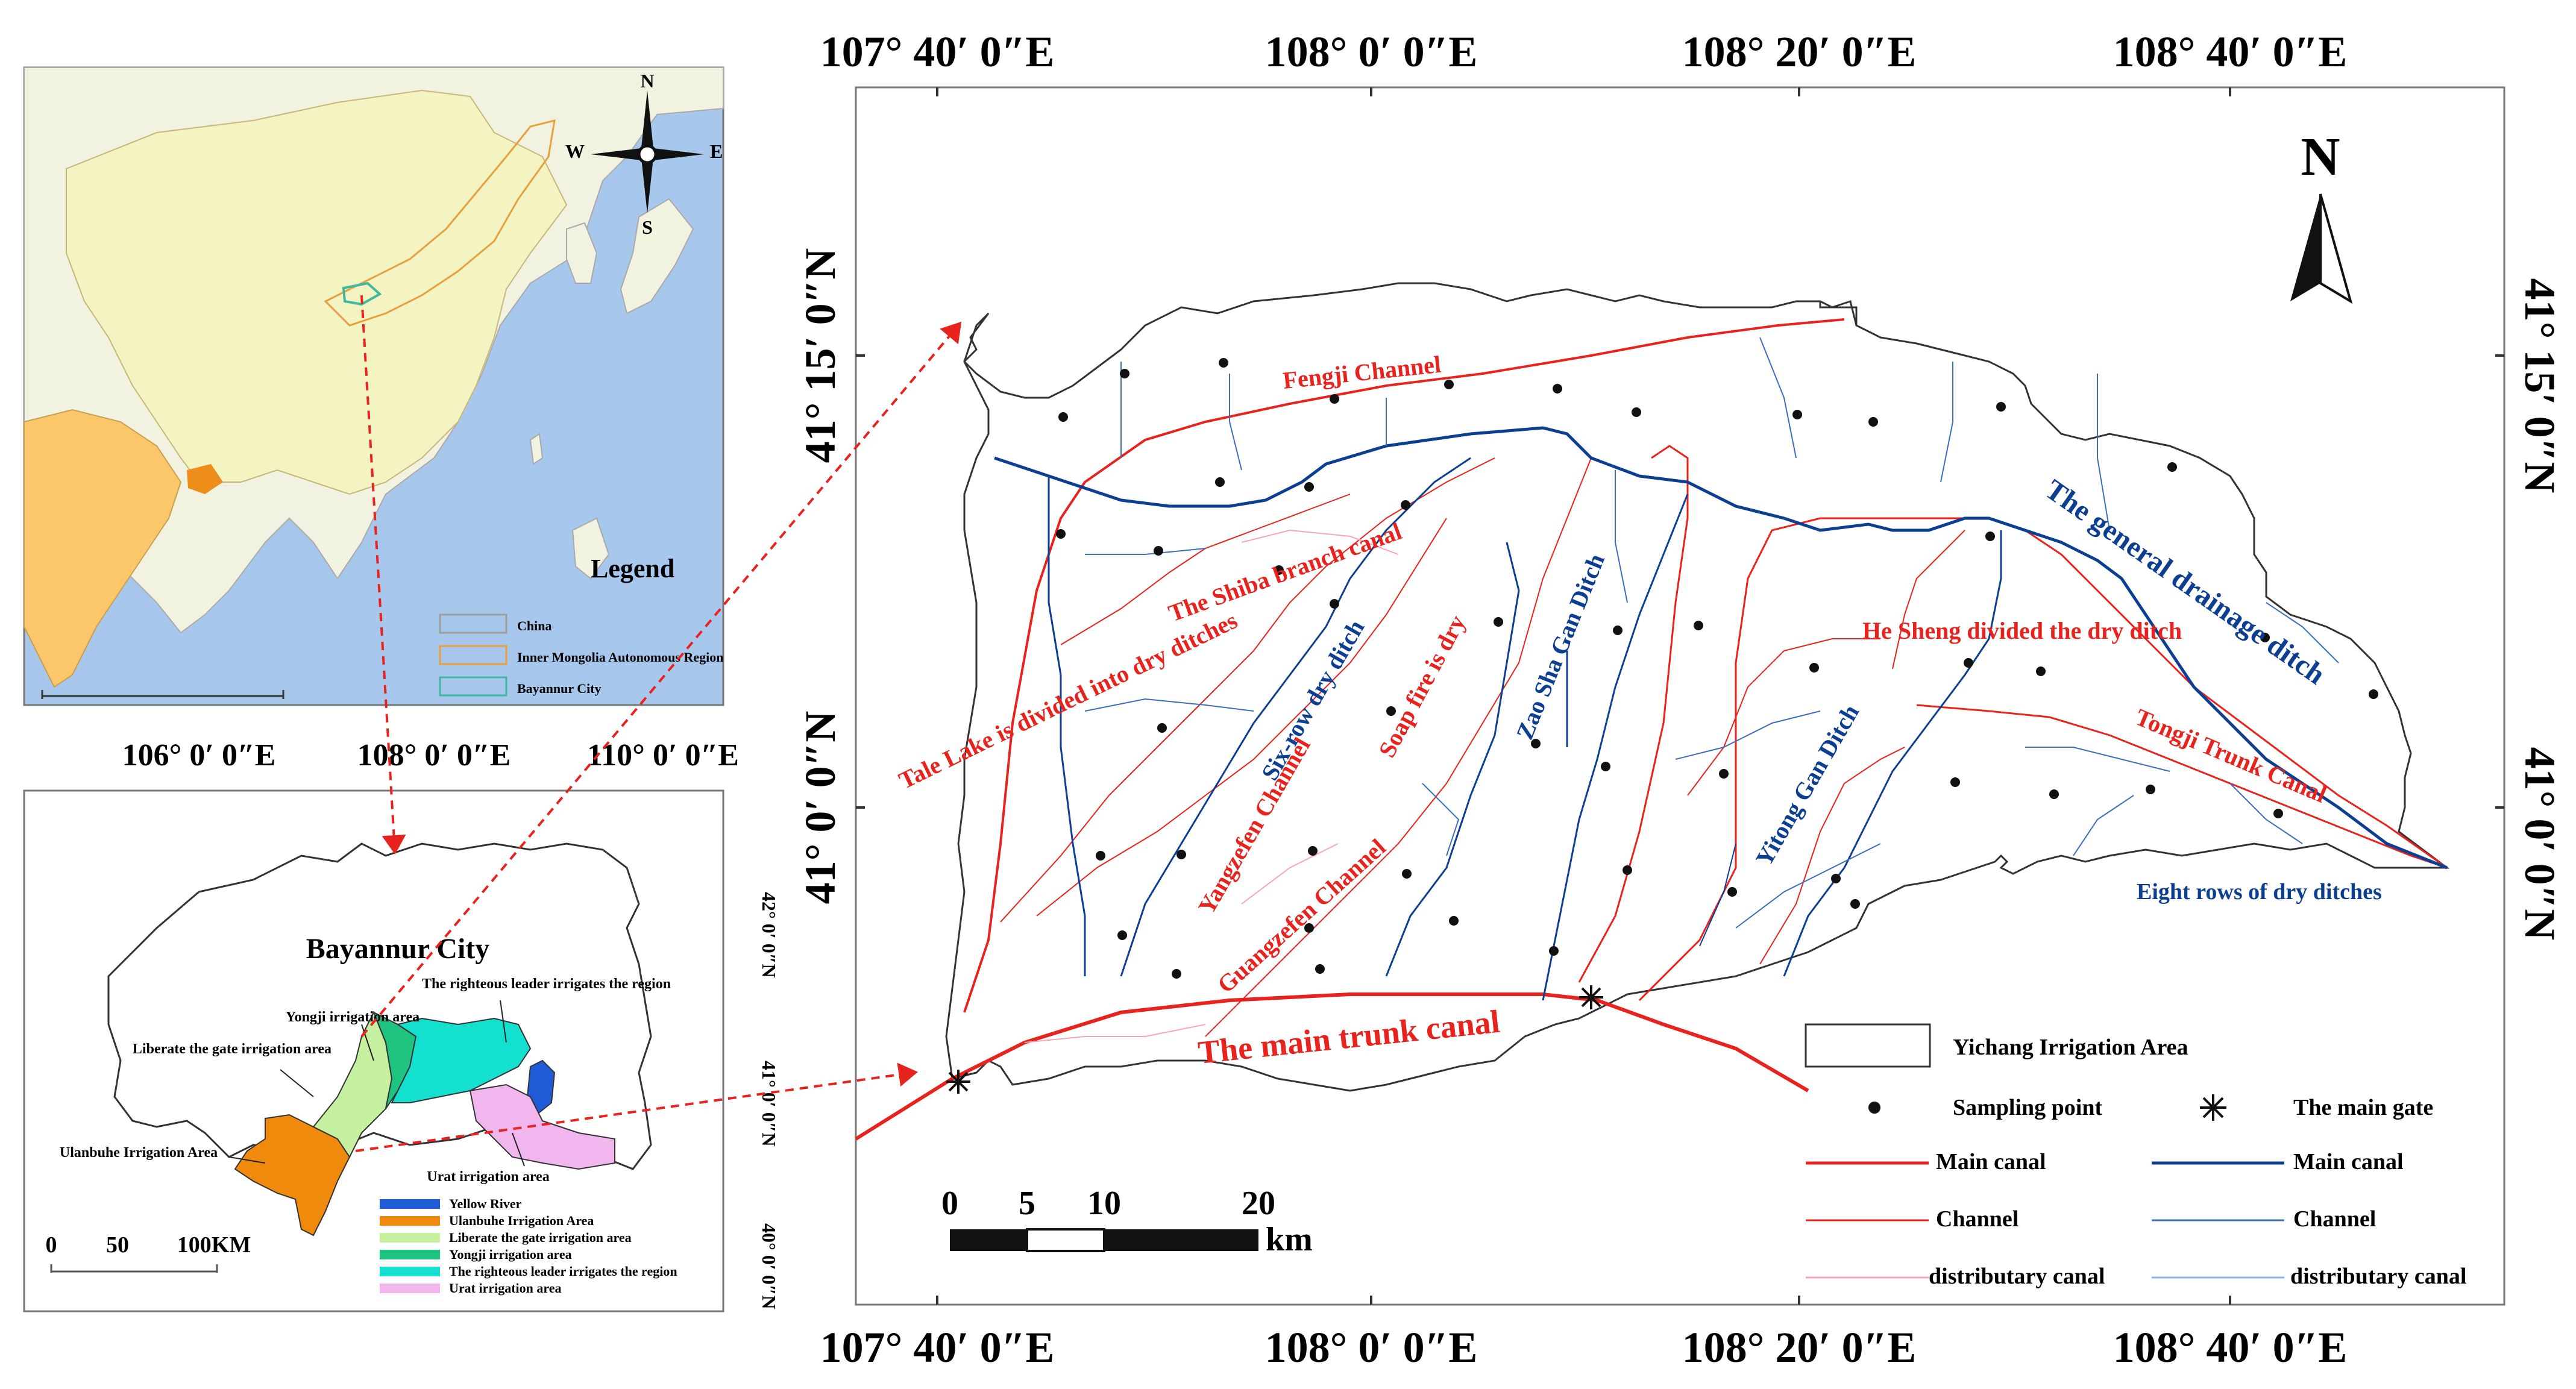 The image size is (2576, 1389). I want to click on compass-e: E, so click(716, 151).